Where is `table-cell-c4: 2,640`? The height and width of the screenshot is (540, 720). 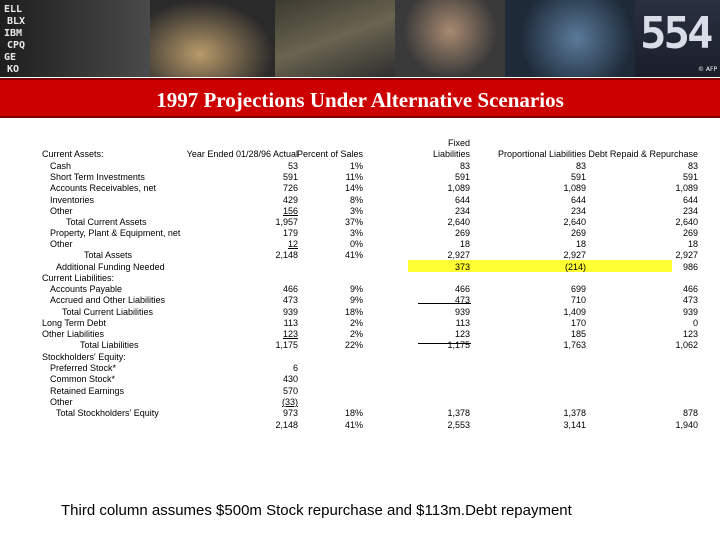
table-cell-c4: 2,640 is located at coordinates (574, 222).